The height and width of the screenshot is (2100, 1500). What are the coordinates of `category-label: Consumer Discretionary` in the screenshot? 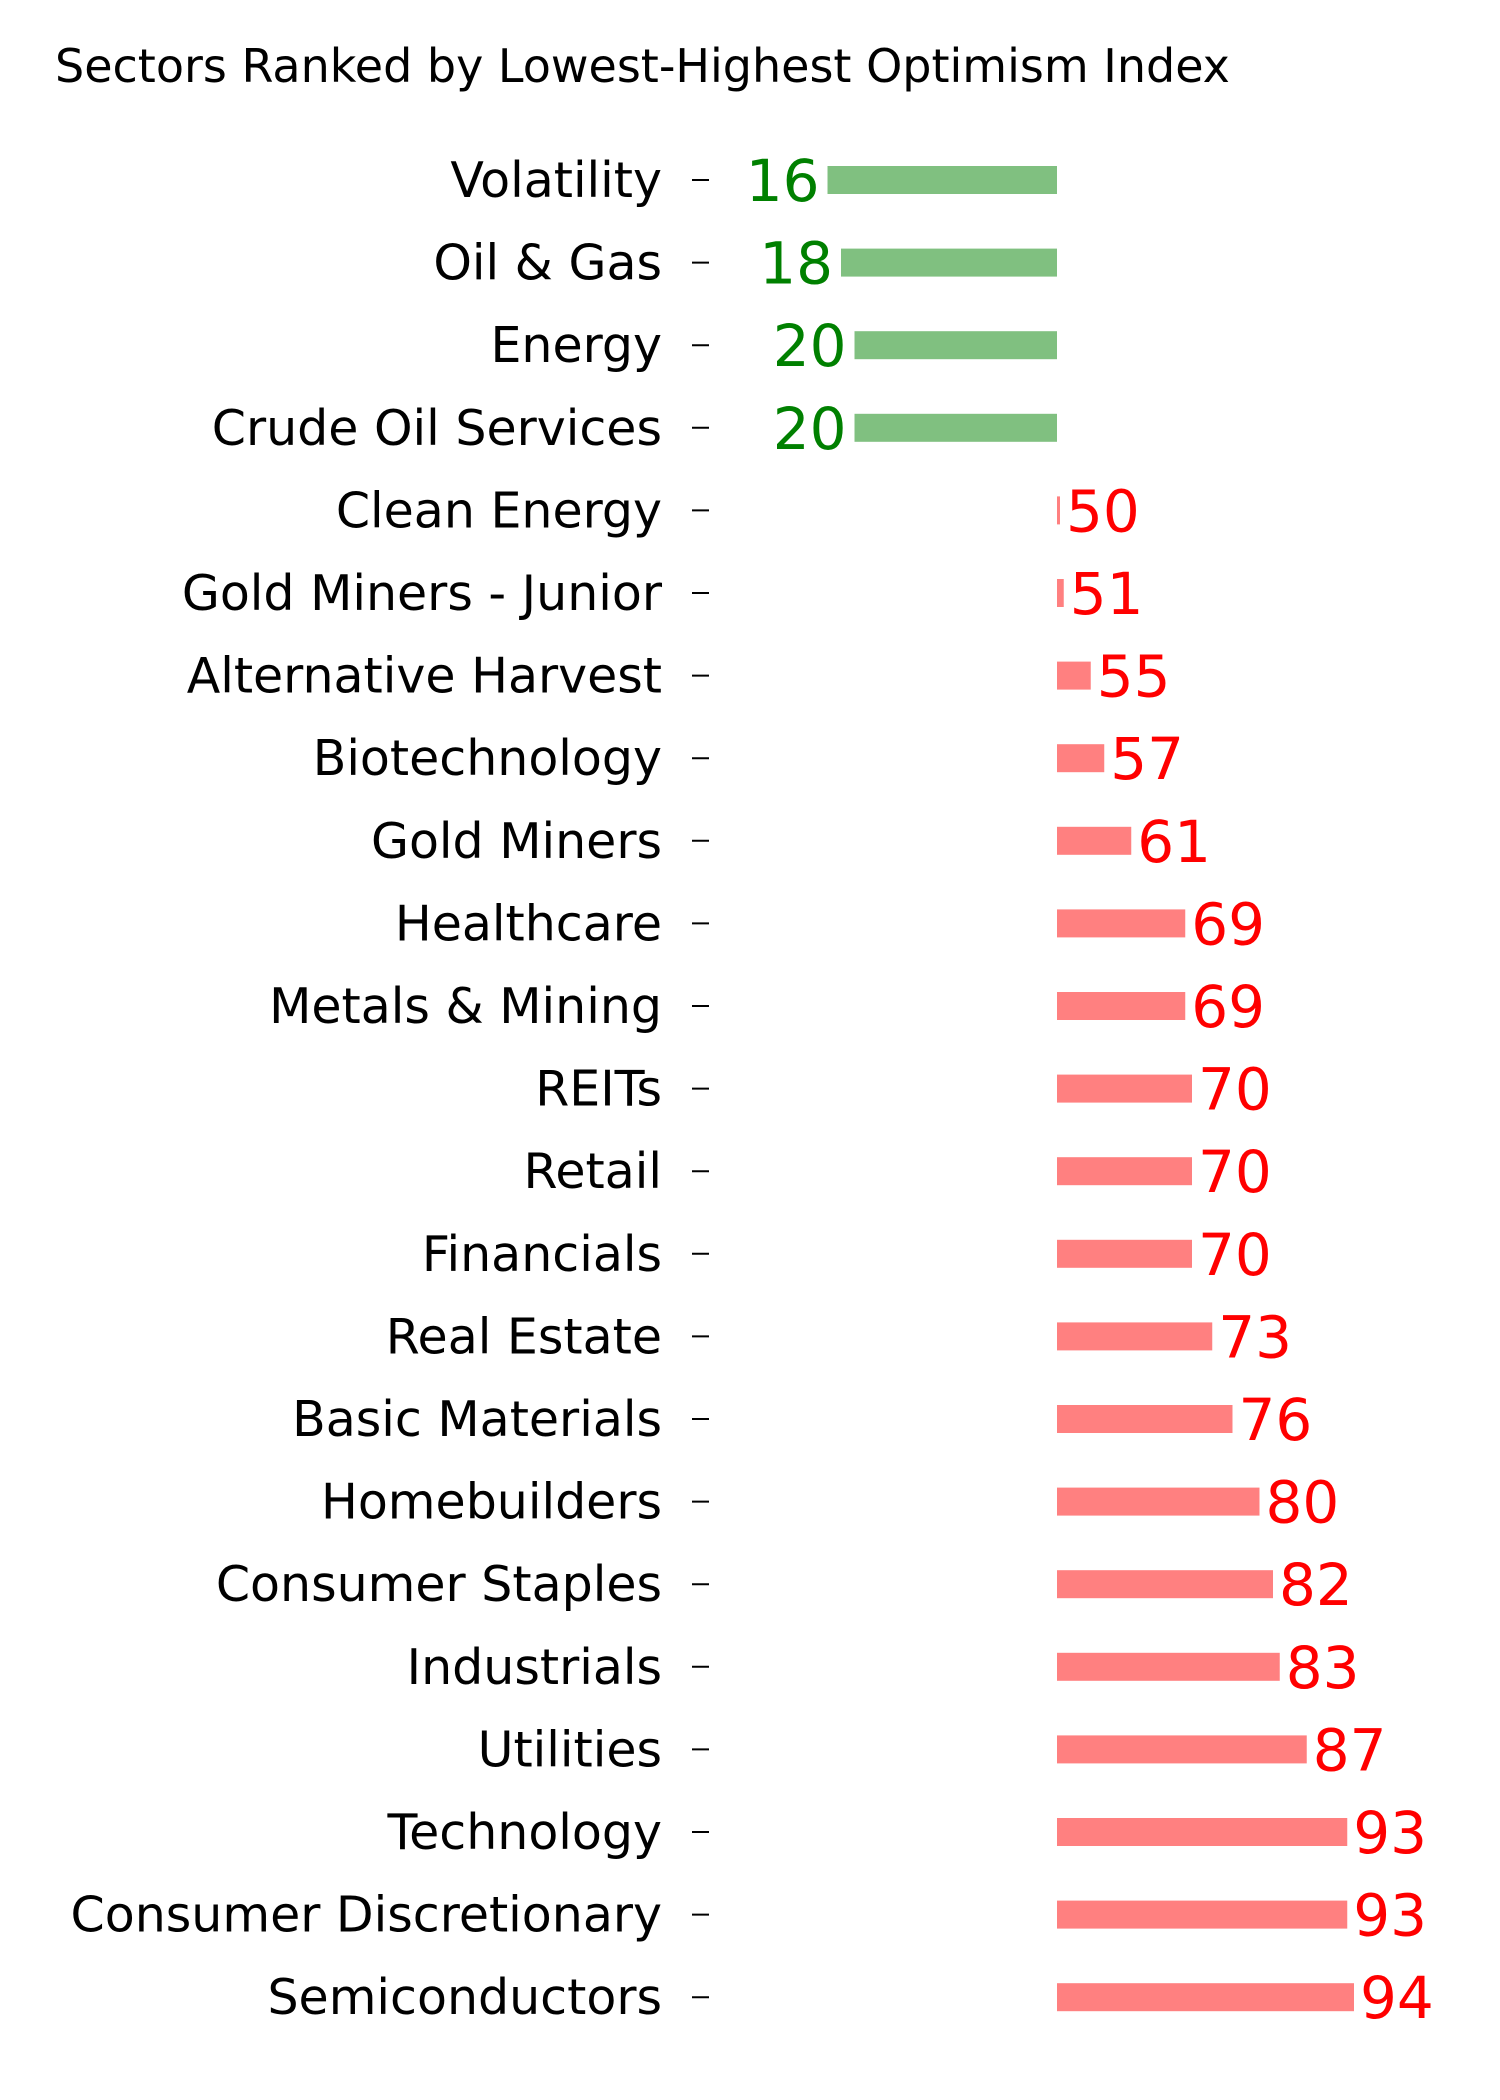 It's located at (367, 1915).